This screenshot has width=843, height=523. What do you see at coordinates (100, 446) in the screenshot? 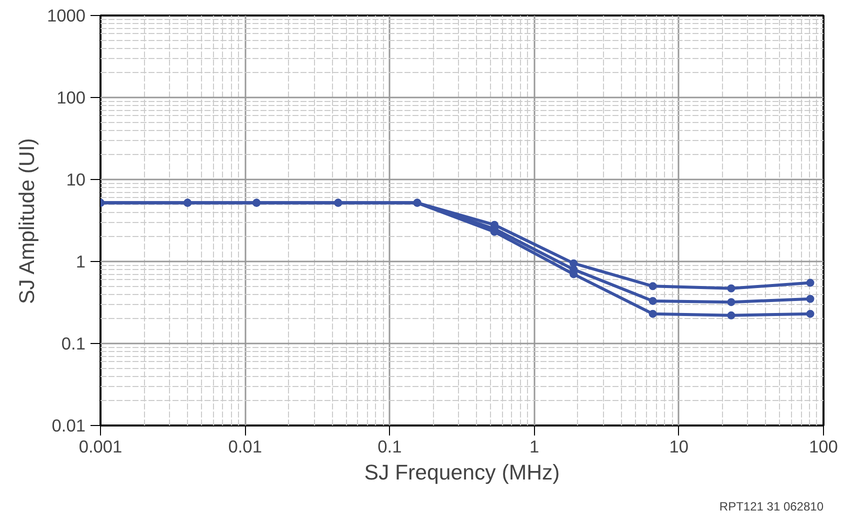
I see `x-tick-label: 0.001` at bounding box center [100, 446].